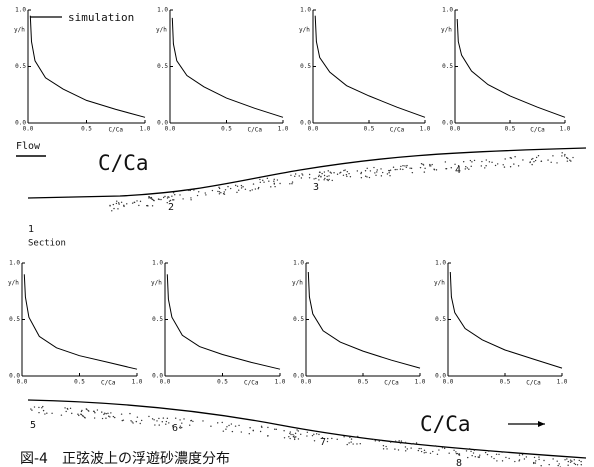  I want to click on section-number: 7, so click(323, 442).